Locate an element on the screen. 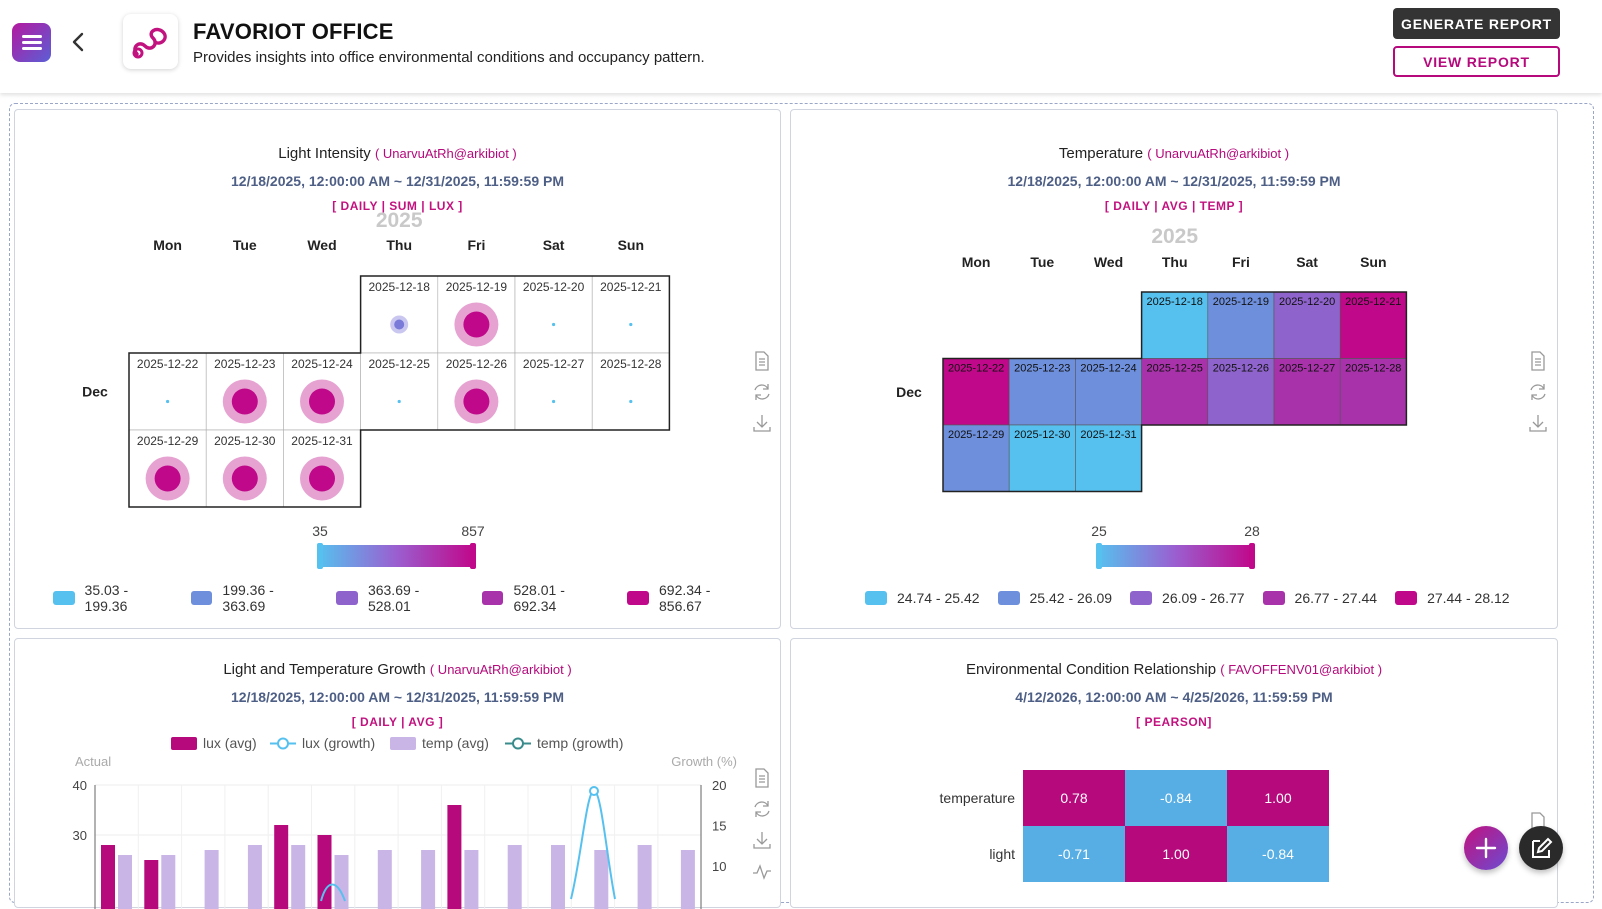  calendar-date-label: 2025-12-22 is located at coordinates (168, 364).